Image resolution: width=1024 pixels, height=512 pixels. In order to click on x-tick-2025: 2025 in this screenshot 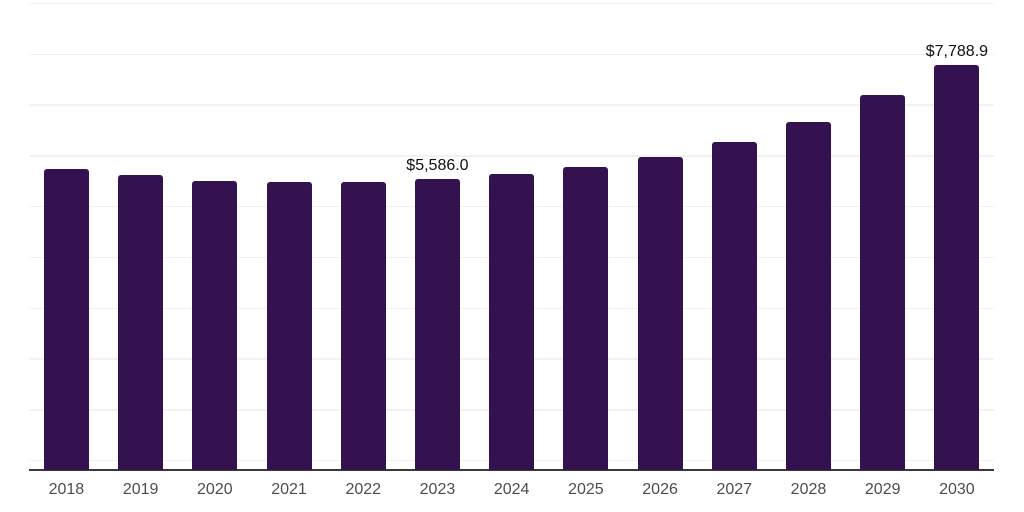, I will do `click(586, 489)`.